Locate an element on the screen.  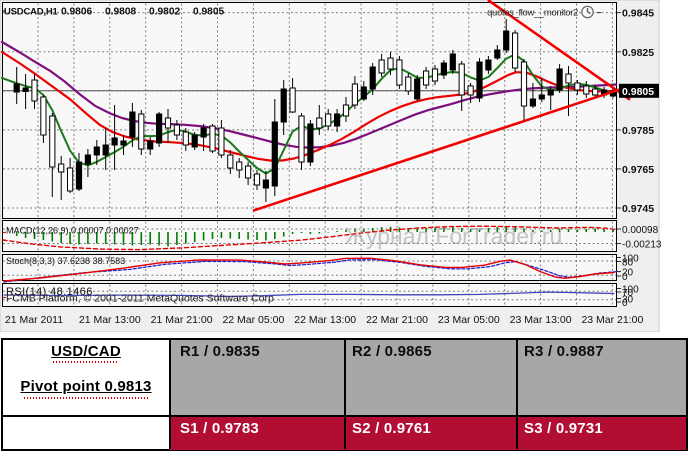
svg-text: 20 is located at coordinates (628, 273).